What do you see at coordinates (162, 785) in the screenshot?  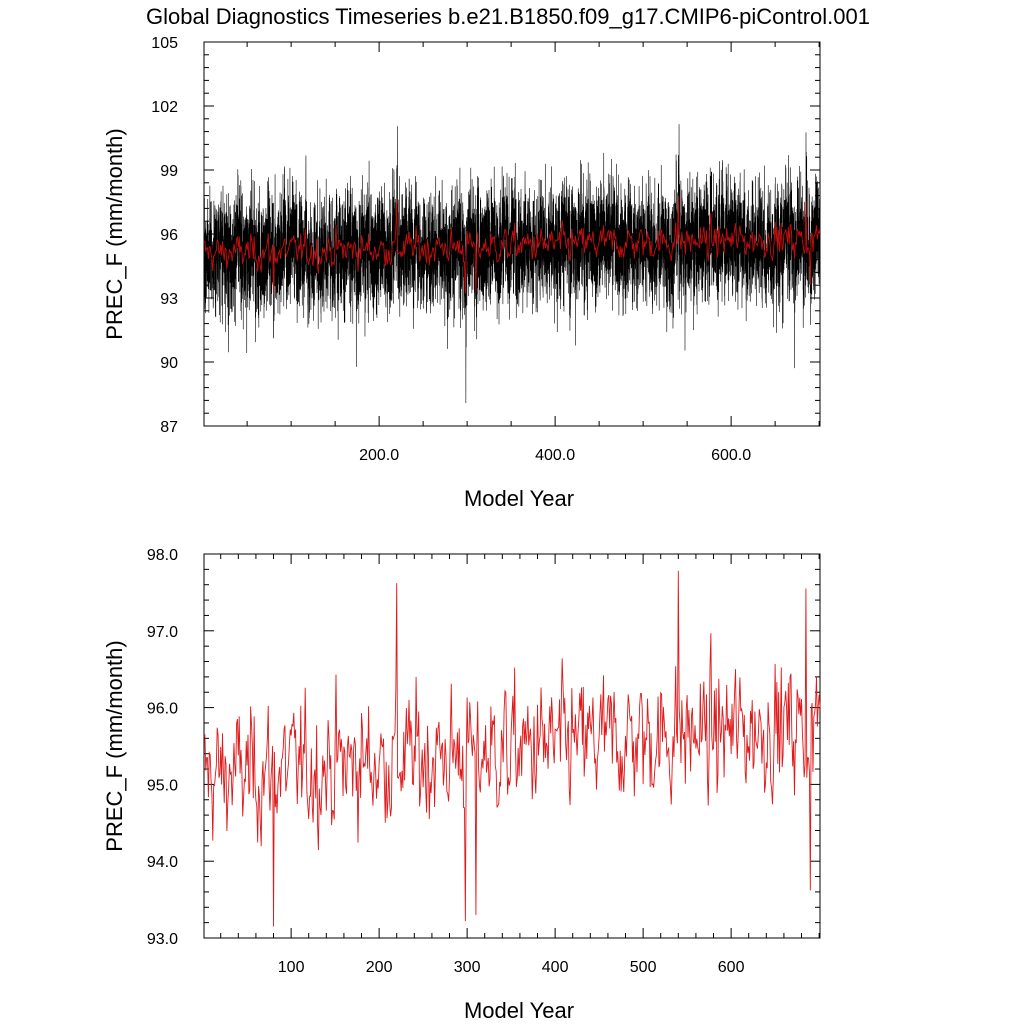 I see `y-tick-label: 95.0` at bounding box center [162, 785].